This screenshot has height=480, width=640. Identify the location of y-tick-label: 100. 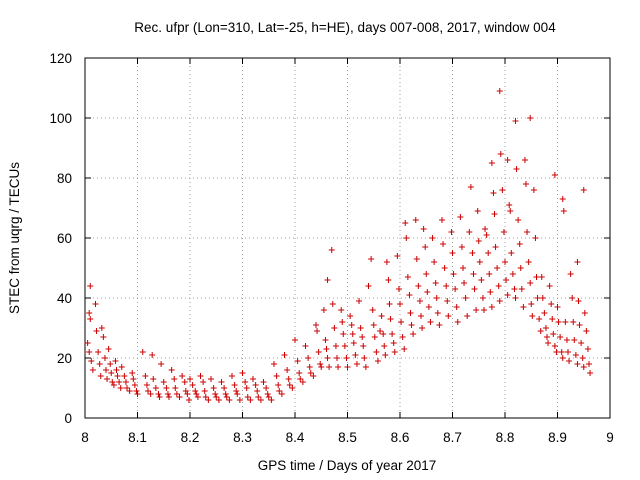
(60, 118).